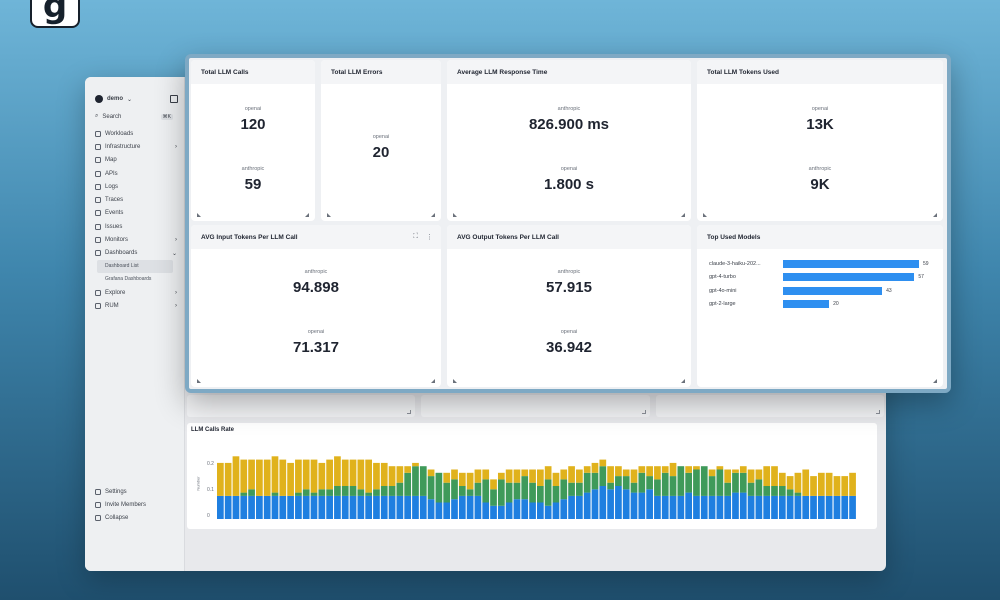  Describe the element at coordinates (98, 213) in the screenshot. I see `events-icon` at that location.